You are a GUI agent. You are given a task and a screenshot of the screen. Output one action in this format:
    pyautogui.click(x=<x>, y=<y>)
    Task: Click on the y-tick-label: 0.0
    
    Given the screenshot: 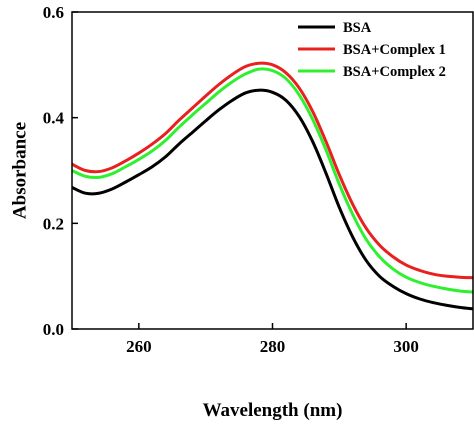 What is the action you would take?
    pyautogui.click(x=53, y=329)
    